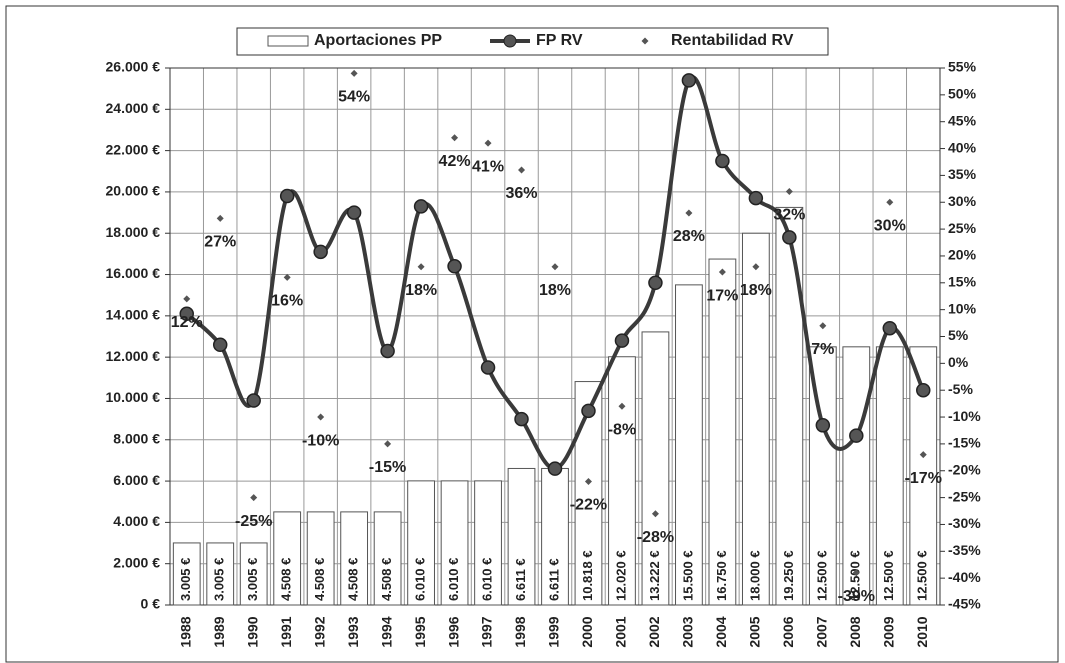 The height and width of the screenshot is (663, 1065). I want to click on data-label: 32%, so click(789, 215).